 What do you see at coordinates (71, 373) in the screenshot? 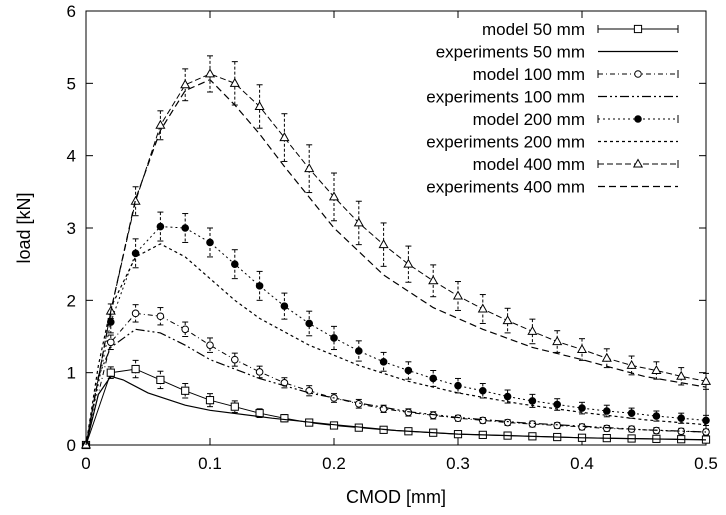
I see `y-tick-label: 1` at bounding box center [71, 373].